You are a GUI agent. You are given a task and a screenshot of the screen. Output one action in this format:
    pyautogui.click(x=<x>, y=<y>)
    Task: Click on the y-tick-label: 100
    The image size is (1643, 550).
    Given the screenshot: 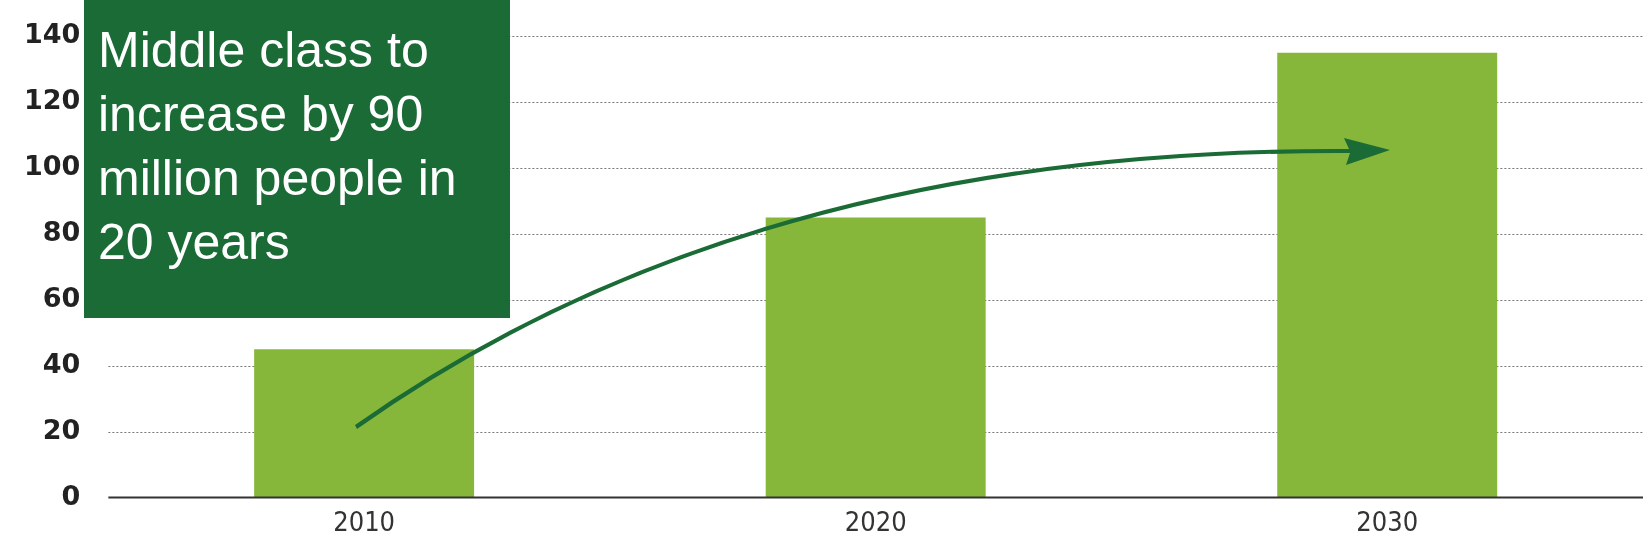 What is the action you would take?
    pyautogui.click(x=52, y=166)
    